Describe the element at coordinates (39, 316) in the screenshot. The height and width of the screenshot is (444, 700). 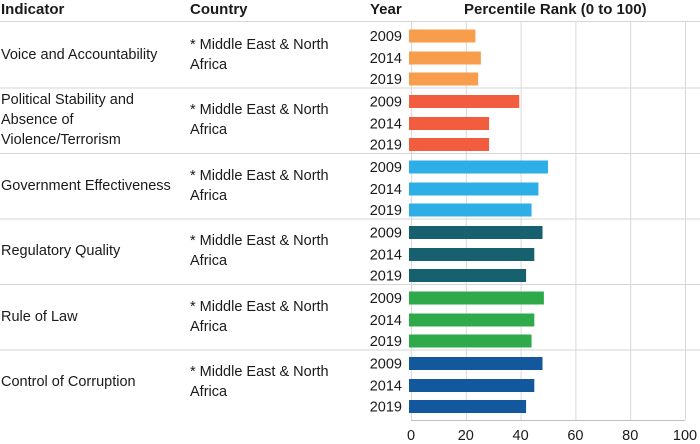
I see `indicator-label: Rule of Law` at that location.